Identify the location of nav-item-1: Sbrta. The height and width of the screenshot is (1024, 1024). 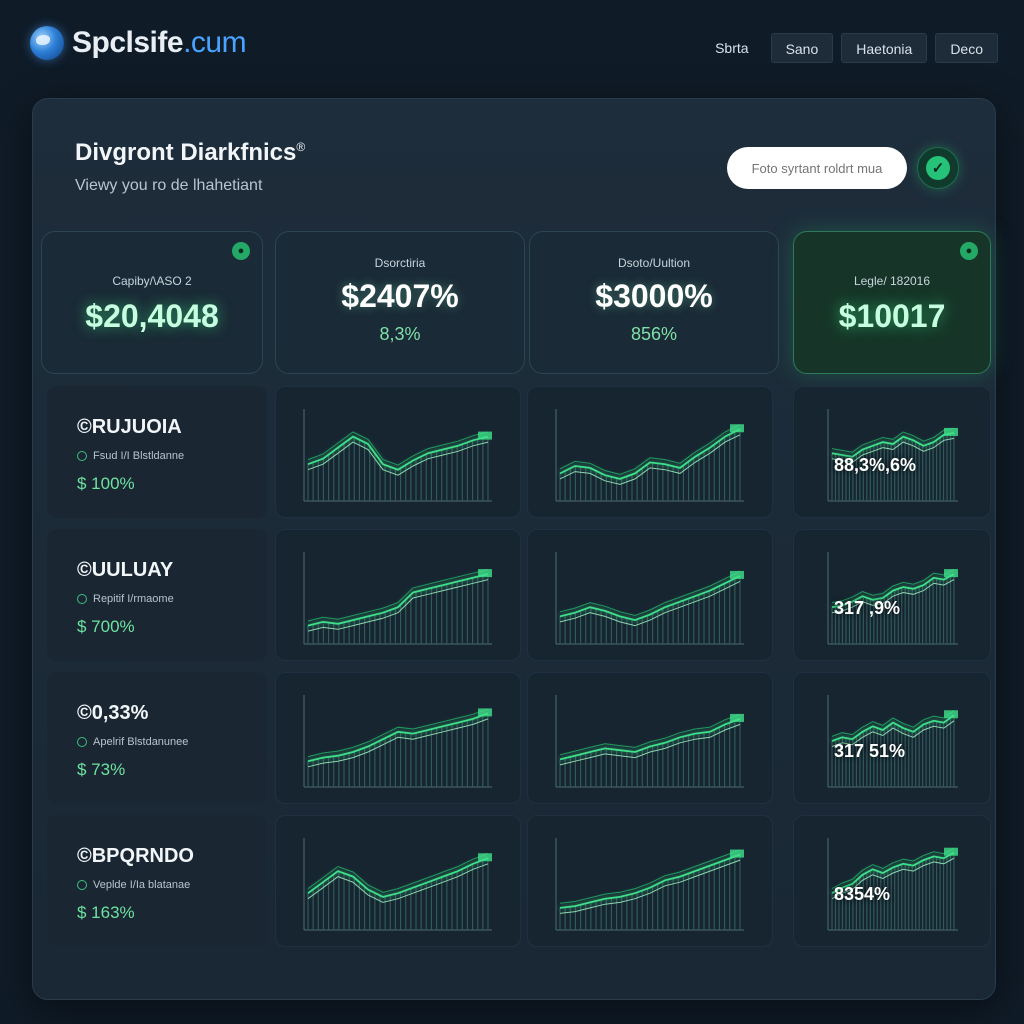
(732, 48).